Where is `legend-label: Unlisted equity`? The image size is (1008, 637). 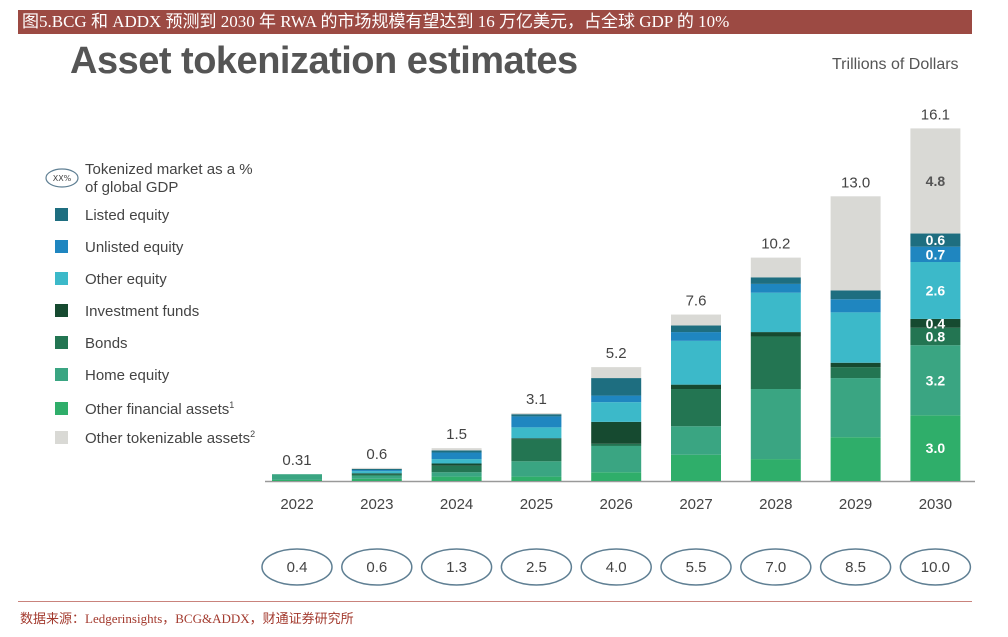
legend-label: Unlisted equity is located at coordinates (134, 247).